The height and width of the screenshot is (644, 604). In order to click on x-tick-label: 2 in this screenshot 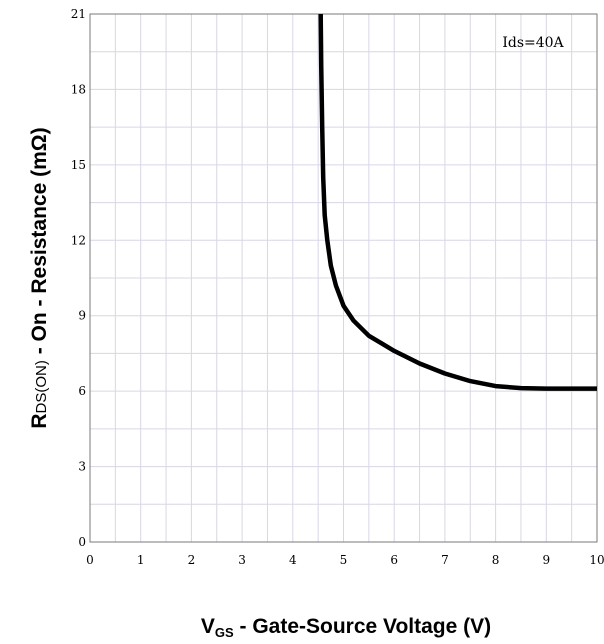, I will do `click(192, 560)`.